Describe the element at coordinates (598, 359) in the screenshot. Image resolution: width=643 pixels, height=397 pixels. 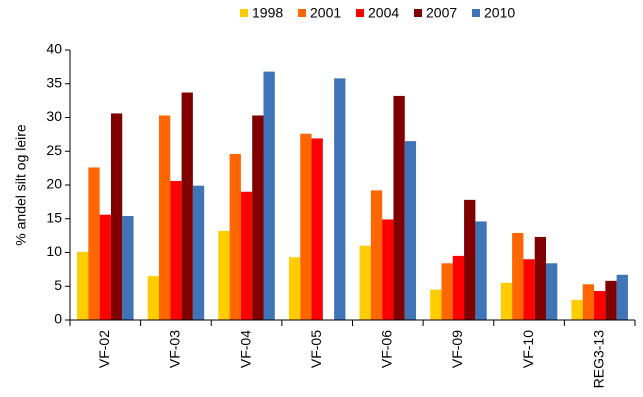
I see `x-tick-label: REG3-13` at that location.